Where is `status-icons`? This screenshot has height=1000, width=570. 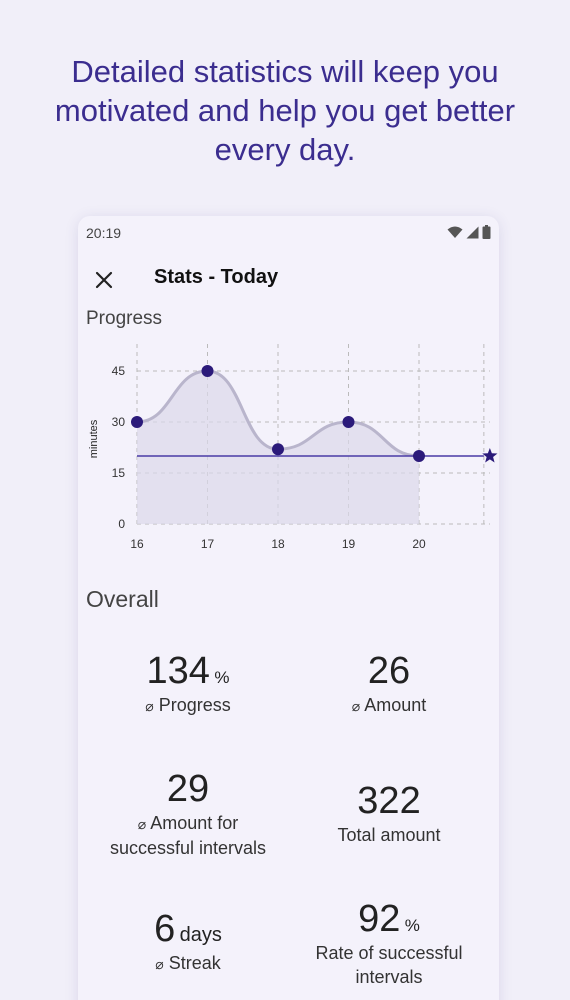
status-icons is located at coordinates (469, 232).